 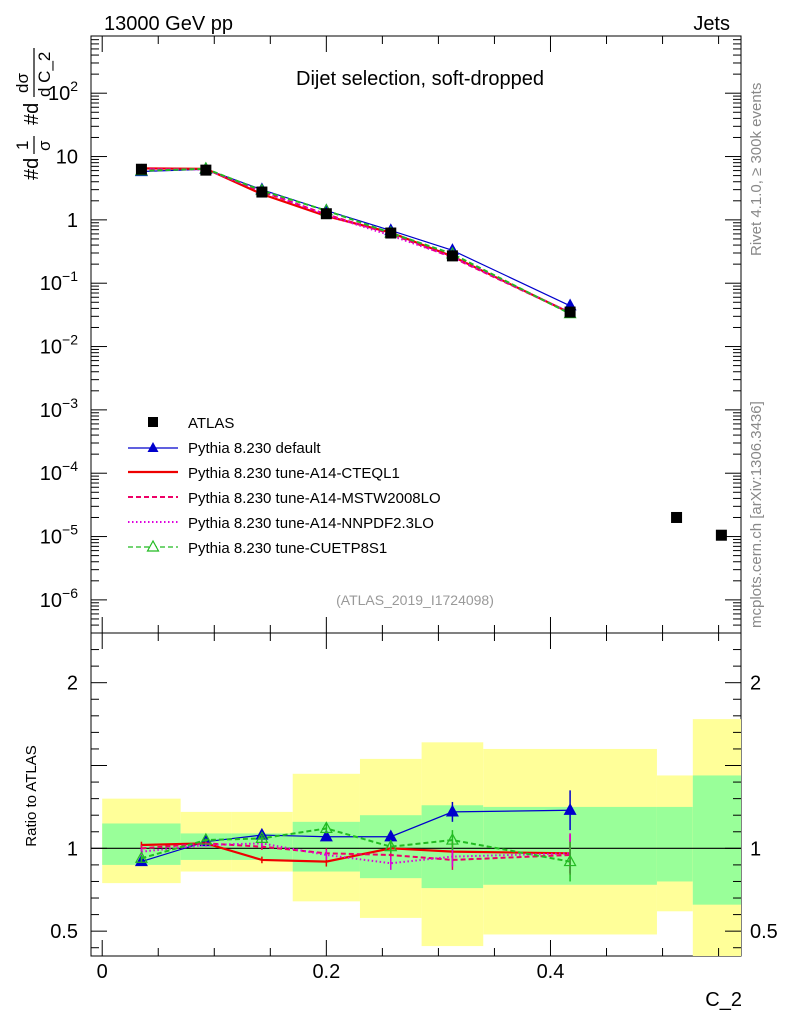 I want to click on legend-cteql1: Pythia 8.230 tune-A14-CTEQL1, so click(x=264, y=473).